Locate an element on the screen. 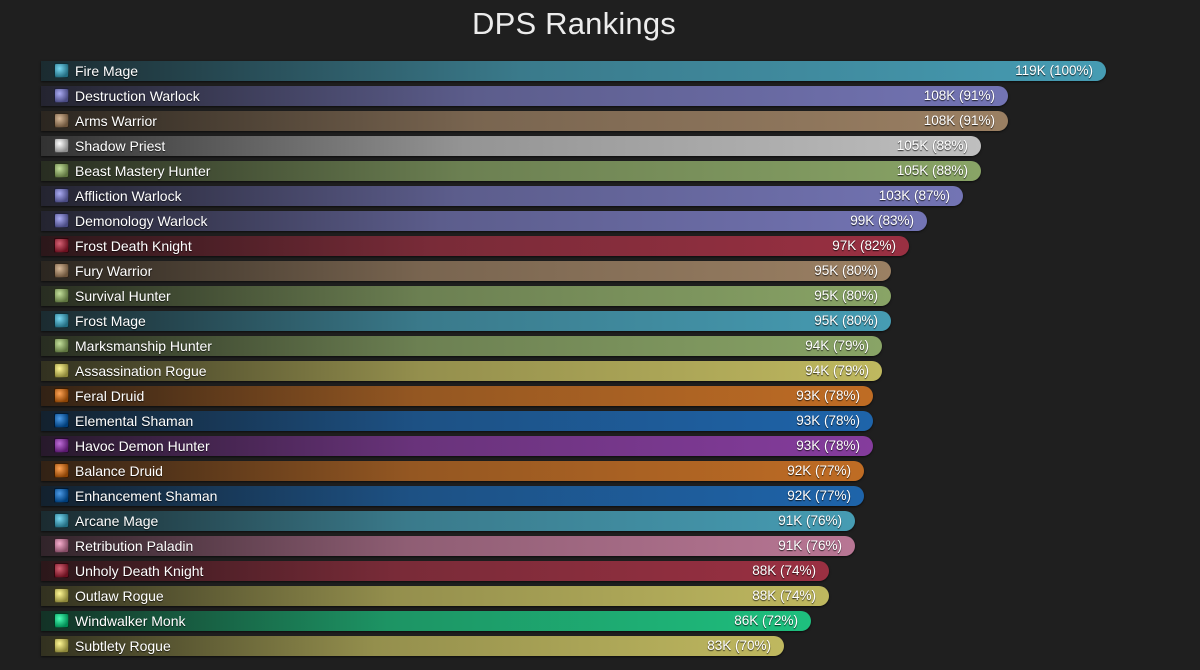 This screenshot has width=1200, height=670. bar-row: Affliction Warlock 103K (87%) is located at coordinates (502, 196).